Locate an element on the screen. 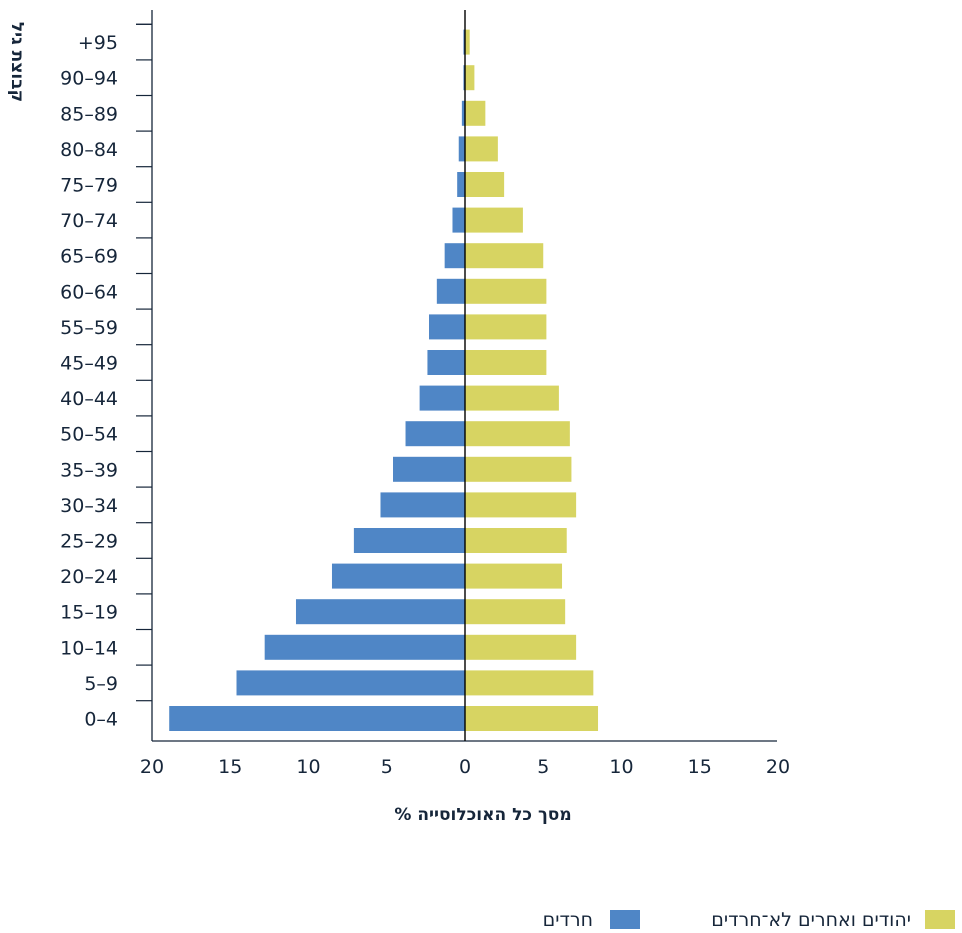 This screenshot has width=962, height=933. x-axis-title: % מסך כל האוכלוסייה is located at coordinates (482, 815).